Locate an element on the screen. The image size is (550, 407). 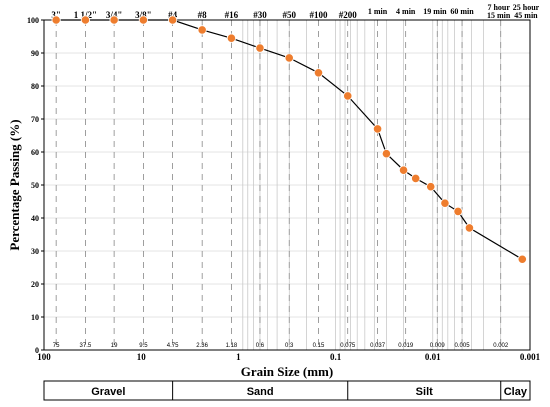
x-decade-label: 0.1 is located at coordinates (336, 357).